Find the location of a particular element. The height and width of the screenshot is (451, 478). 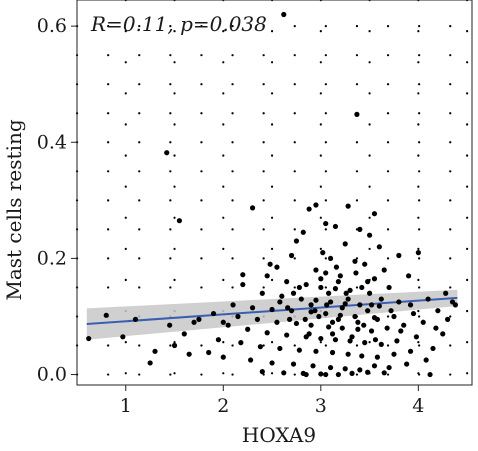

y-tick-label: 0.2 is located at coordinates (52, 258).